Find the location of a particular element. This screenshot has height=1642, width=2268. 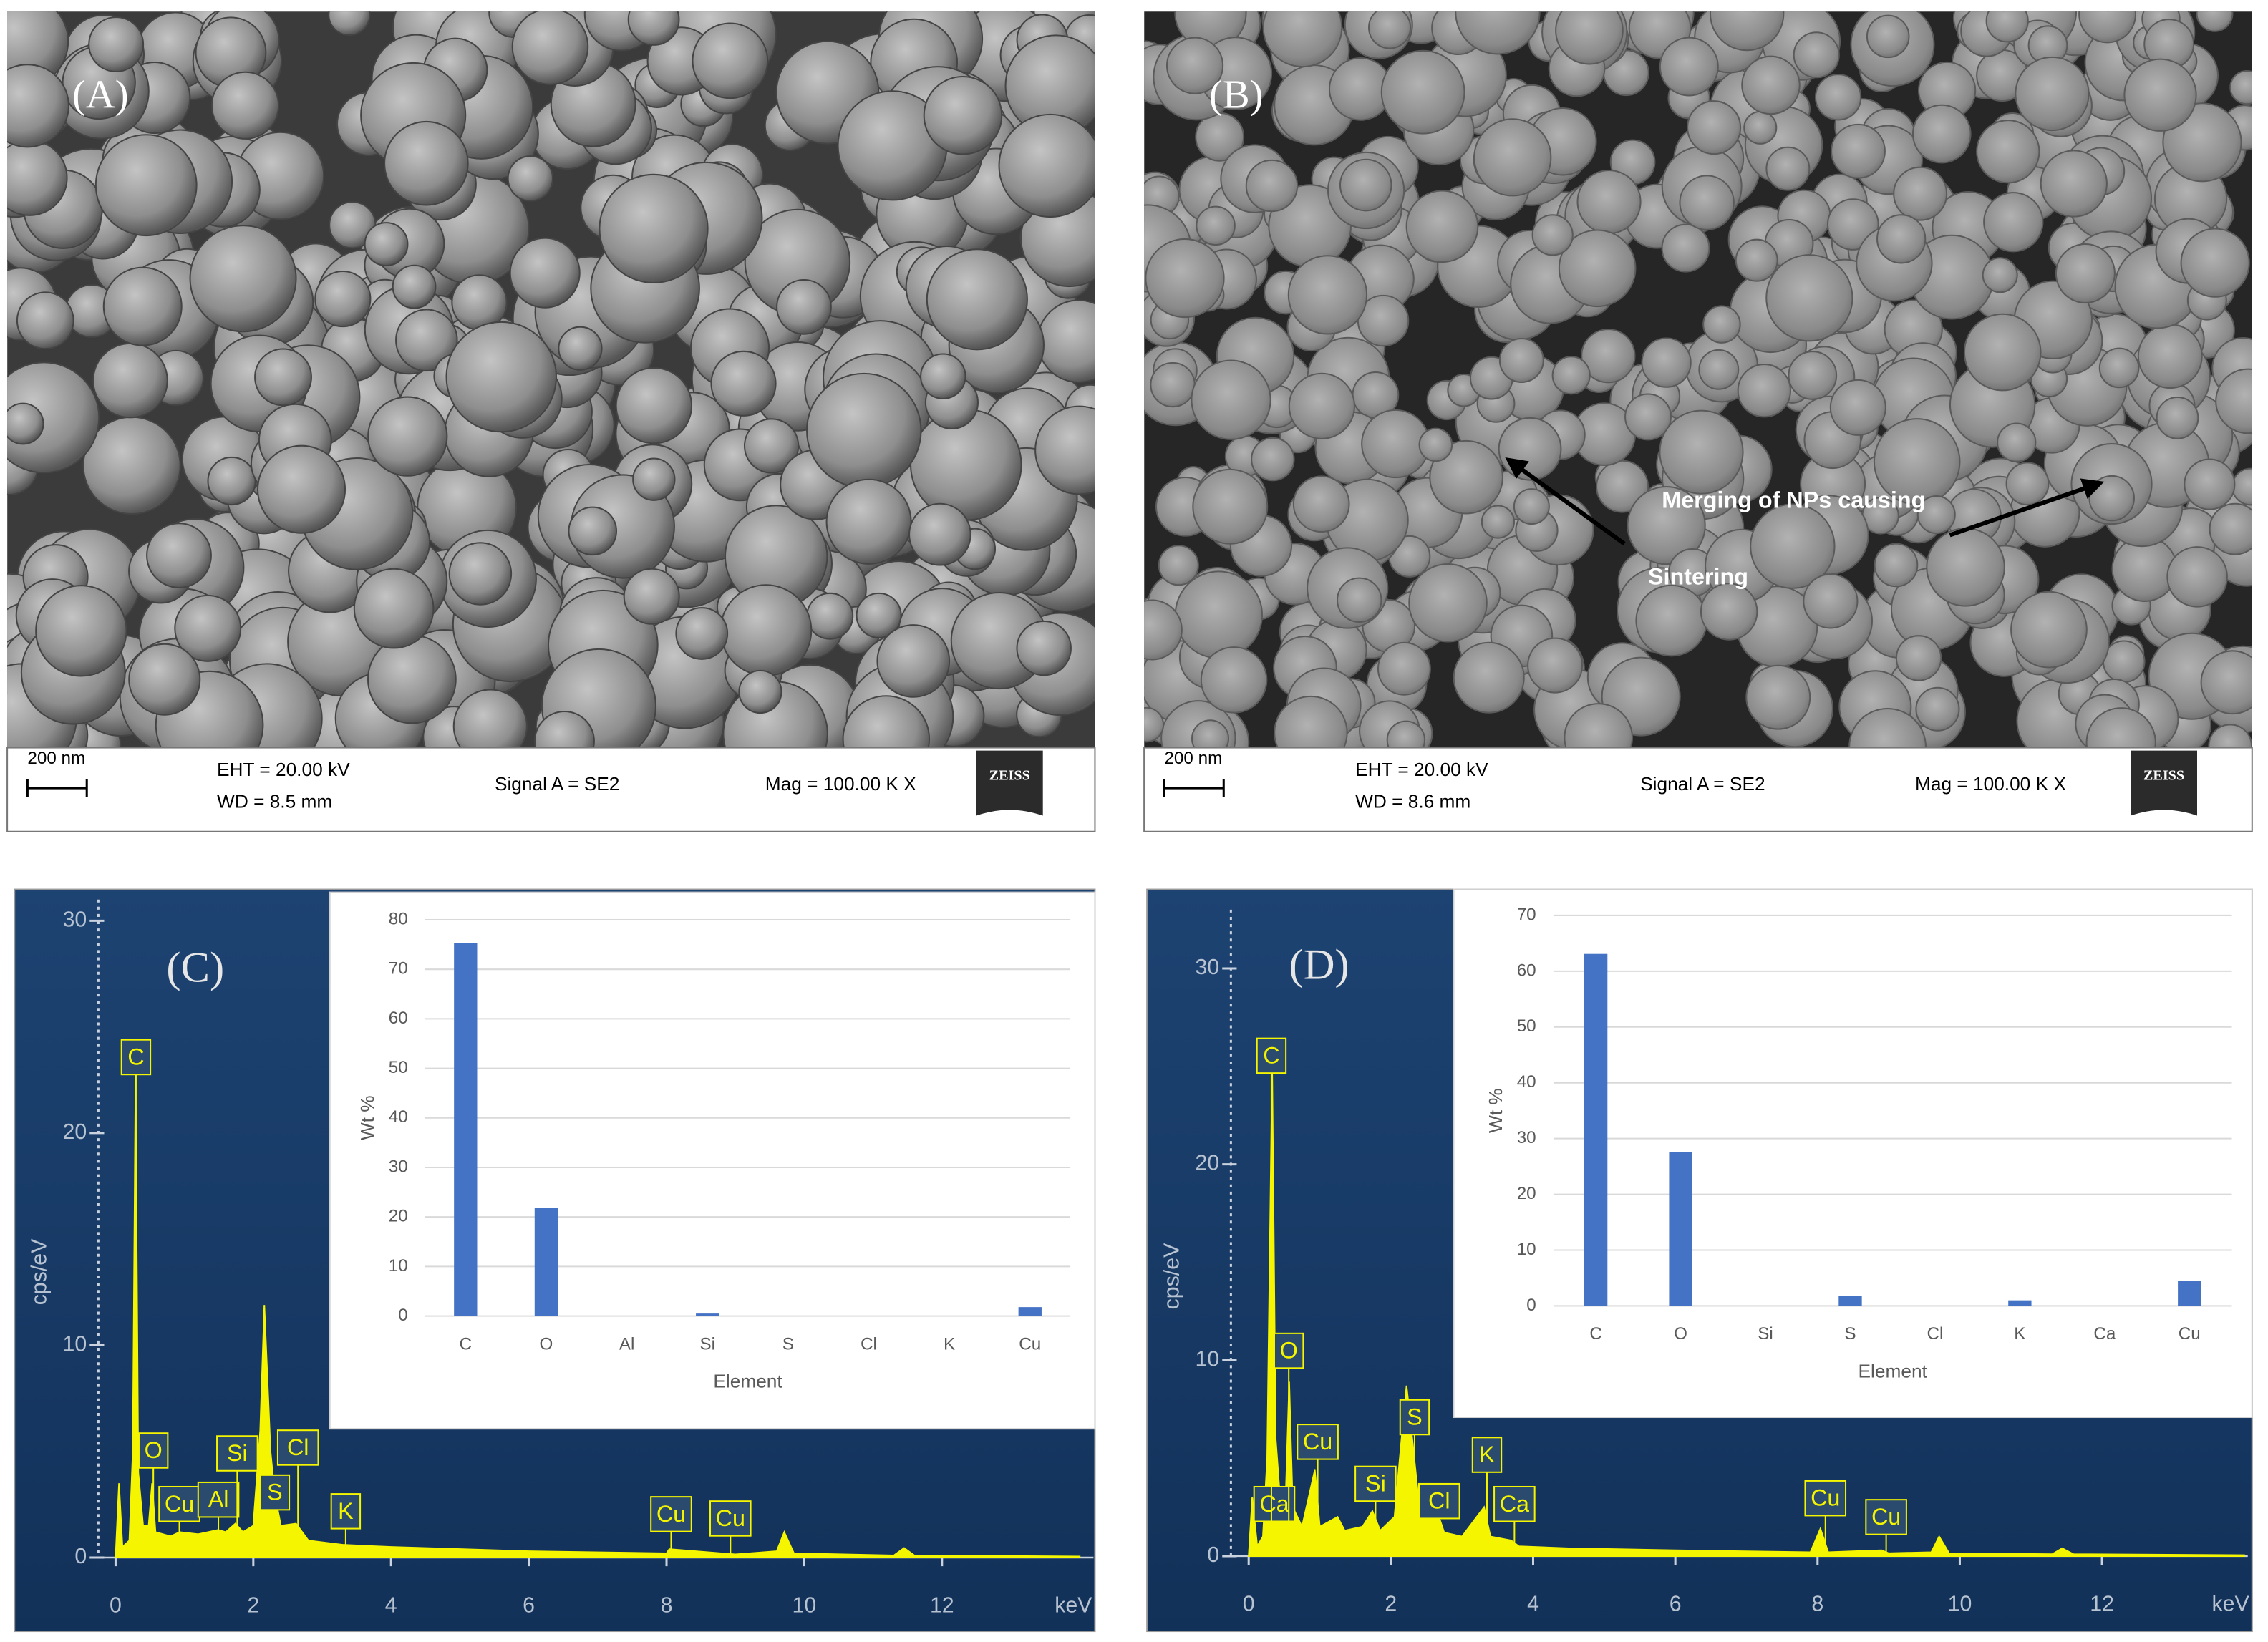

y-tick-label: 20 is located at coordinates (398, 1217).